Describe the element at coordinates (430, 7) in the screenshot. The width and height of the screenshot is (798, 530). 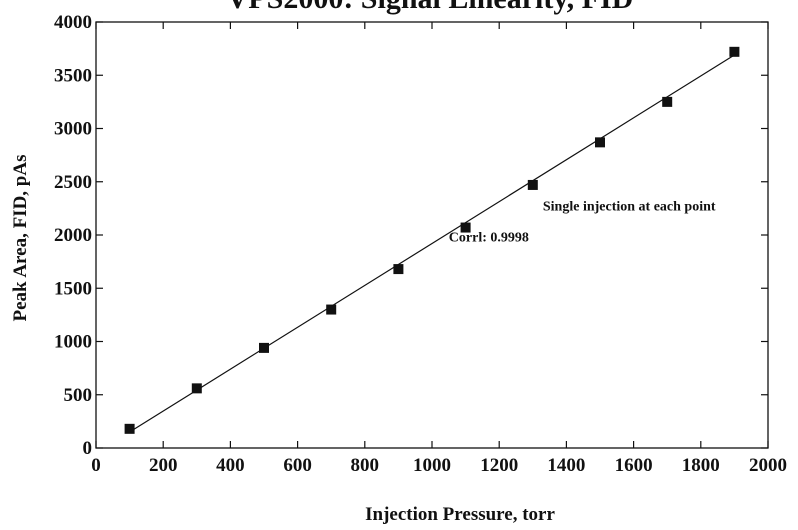
I see `chart-title: VPS2000: Signal Linearity, FID` at that location.